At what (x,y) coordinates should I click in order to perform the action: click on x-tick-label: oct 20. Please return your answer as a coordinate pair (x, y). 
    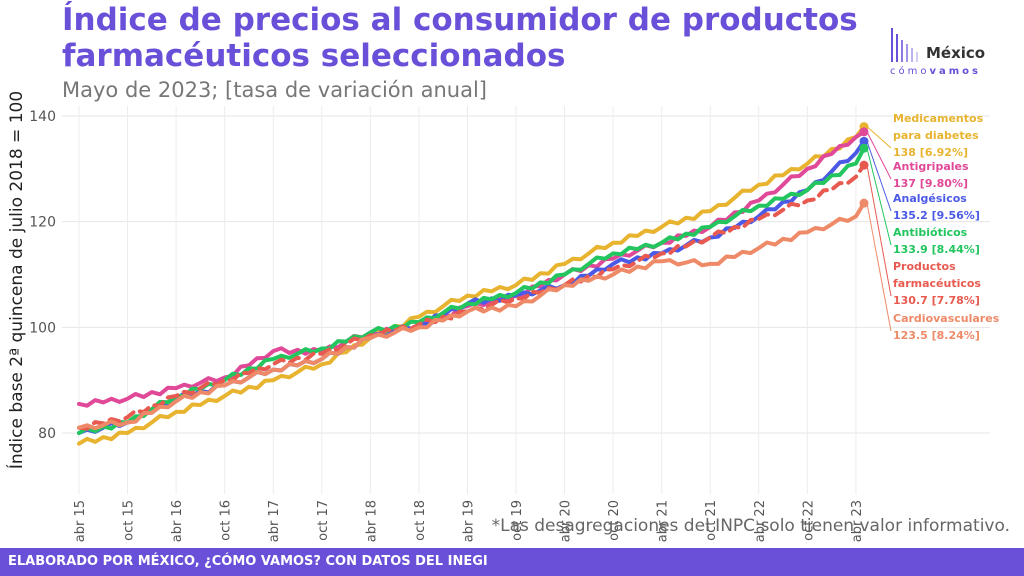
    Looking at the image, I should click on (614, 520).